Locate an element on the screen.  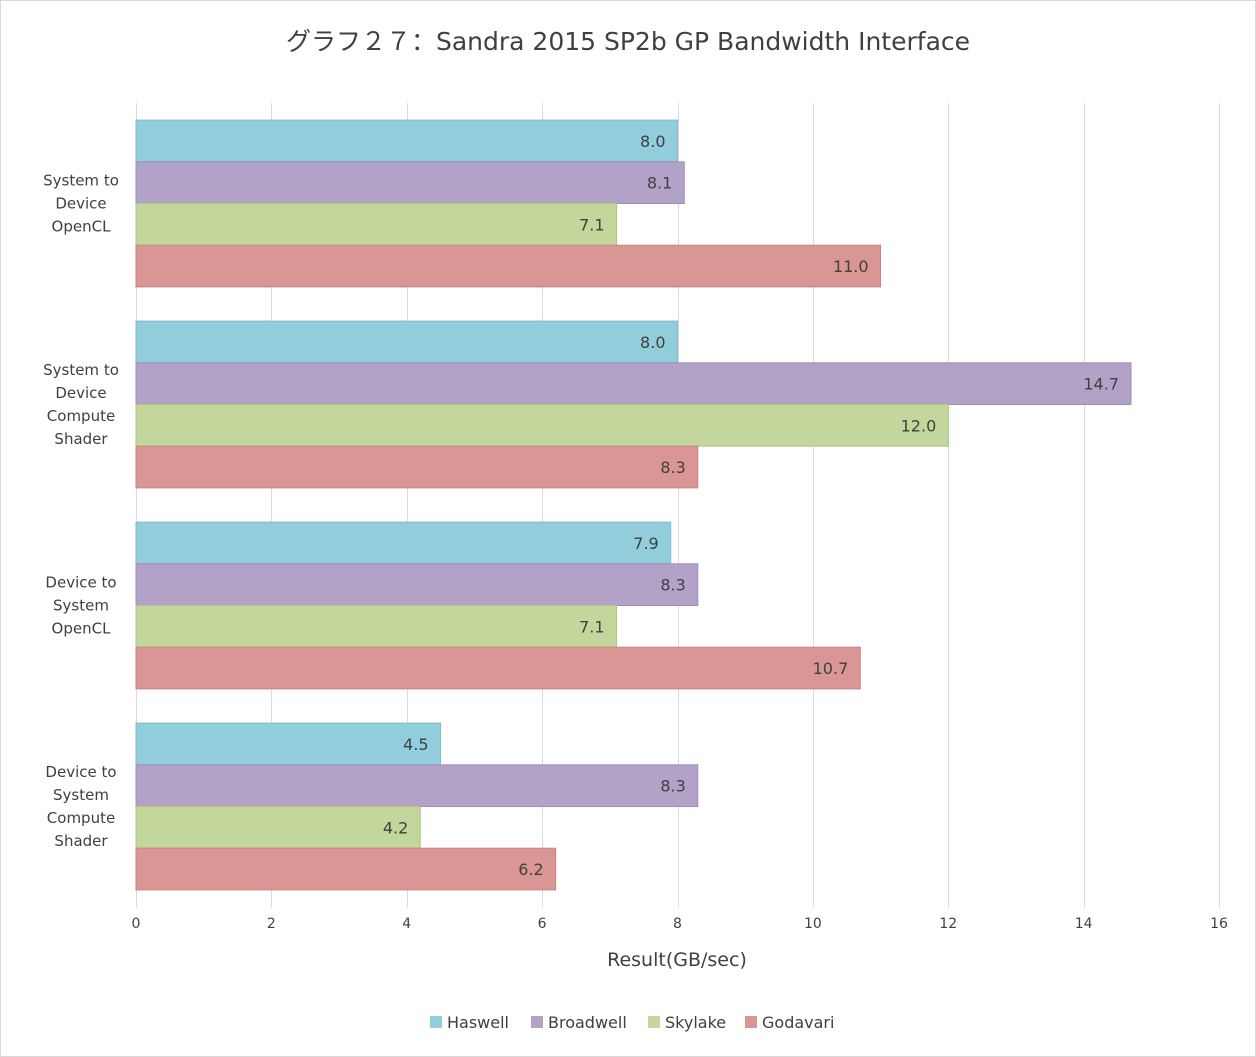
x-axis-ticks: 0 2 4 6 8 10 12 14 16 is located at coordinates (680, 924).